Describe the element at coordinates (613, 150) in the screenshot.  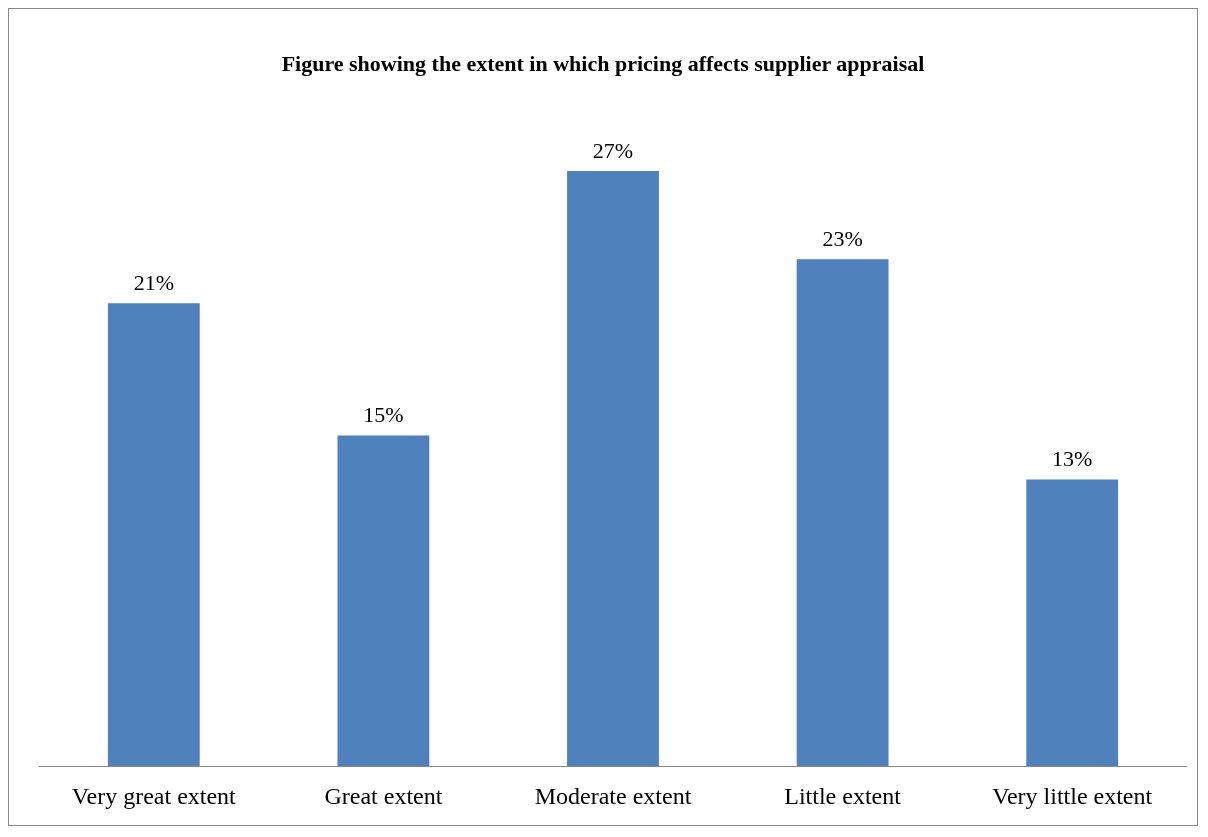
I see `data-label: 27%` at that location.